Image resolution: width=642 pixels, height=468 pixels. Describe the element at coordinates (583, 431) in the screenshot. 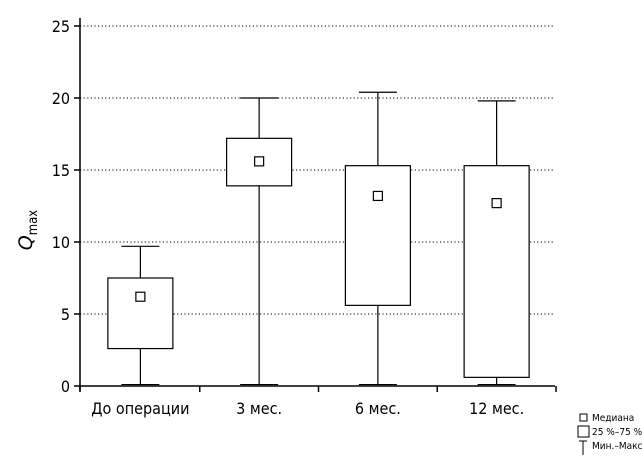

I see `legend-box-icon` at that location.